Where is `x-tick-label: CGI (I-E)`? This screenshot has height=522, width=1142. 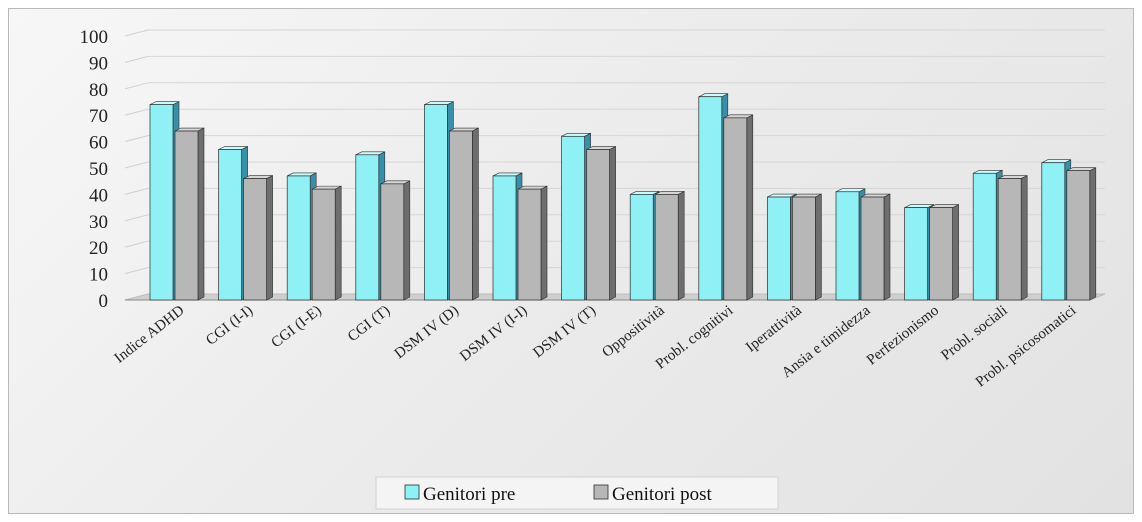 x-tick-label: CGI (I-E) is located at coordinates (297, 327).